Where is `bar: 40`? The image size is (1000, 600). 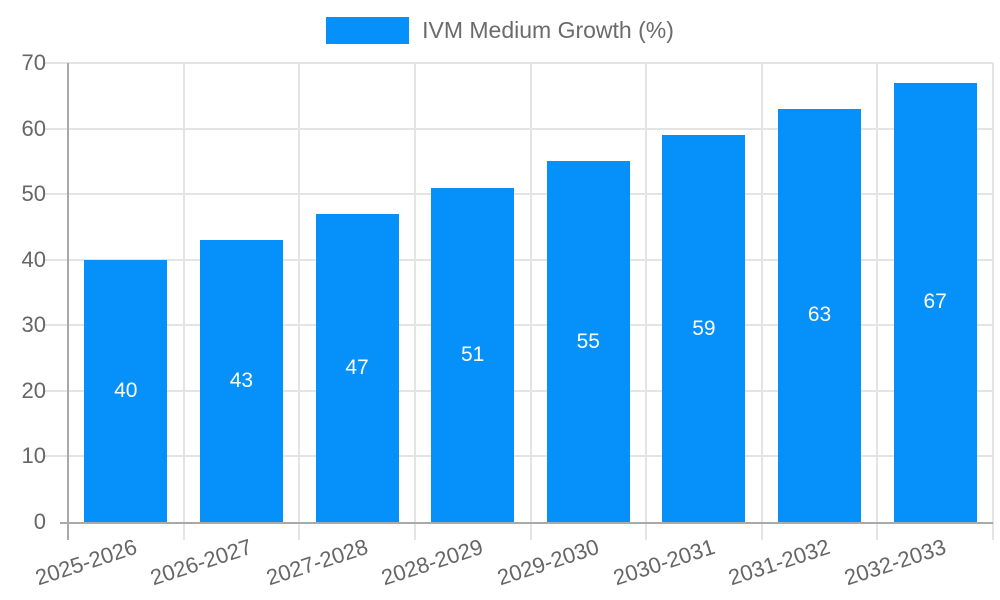
bar: 40 is located at coordinates (126, 390).